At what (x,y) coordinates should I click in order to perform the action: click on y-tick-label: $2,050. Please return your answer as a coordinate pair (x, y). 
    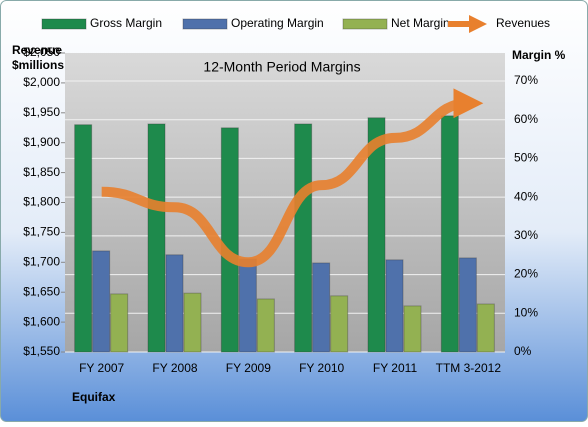
    Looking at the image, I should click on (41, 52).